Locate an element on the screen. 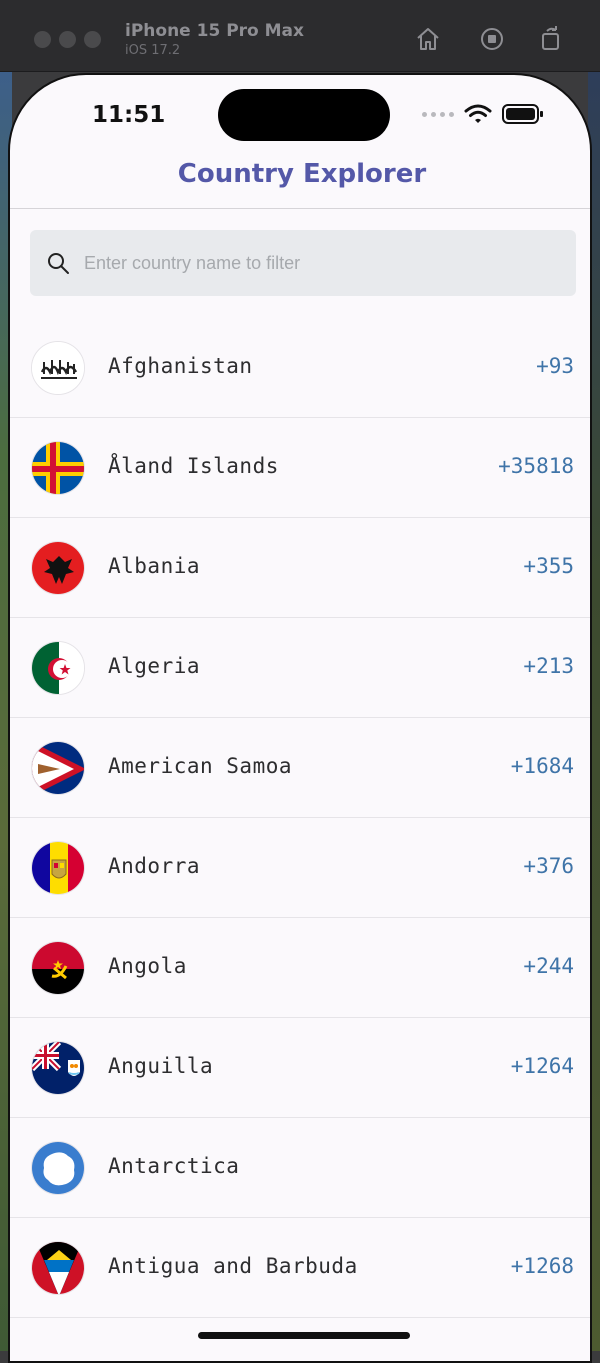  country-name: Andorra is located at coordinates (154, 866).